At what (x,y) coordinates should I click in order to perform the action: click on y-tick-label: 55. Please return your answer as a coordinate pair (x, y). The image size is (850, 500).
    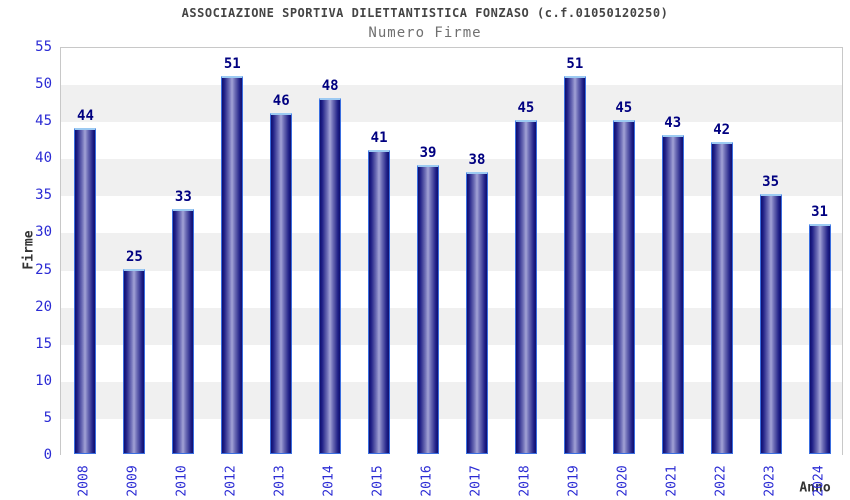
    Looking at the image, I should click on (43, 47).